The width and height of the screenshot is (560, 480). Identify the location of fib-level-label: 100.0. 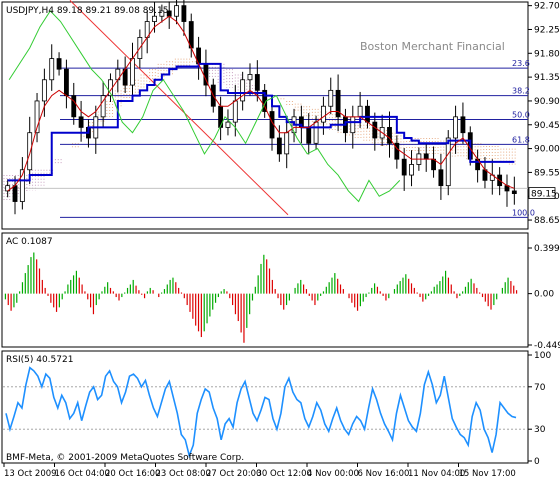
(523, 212).